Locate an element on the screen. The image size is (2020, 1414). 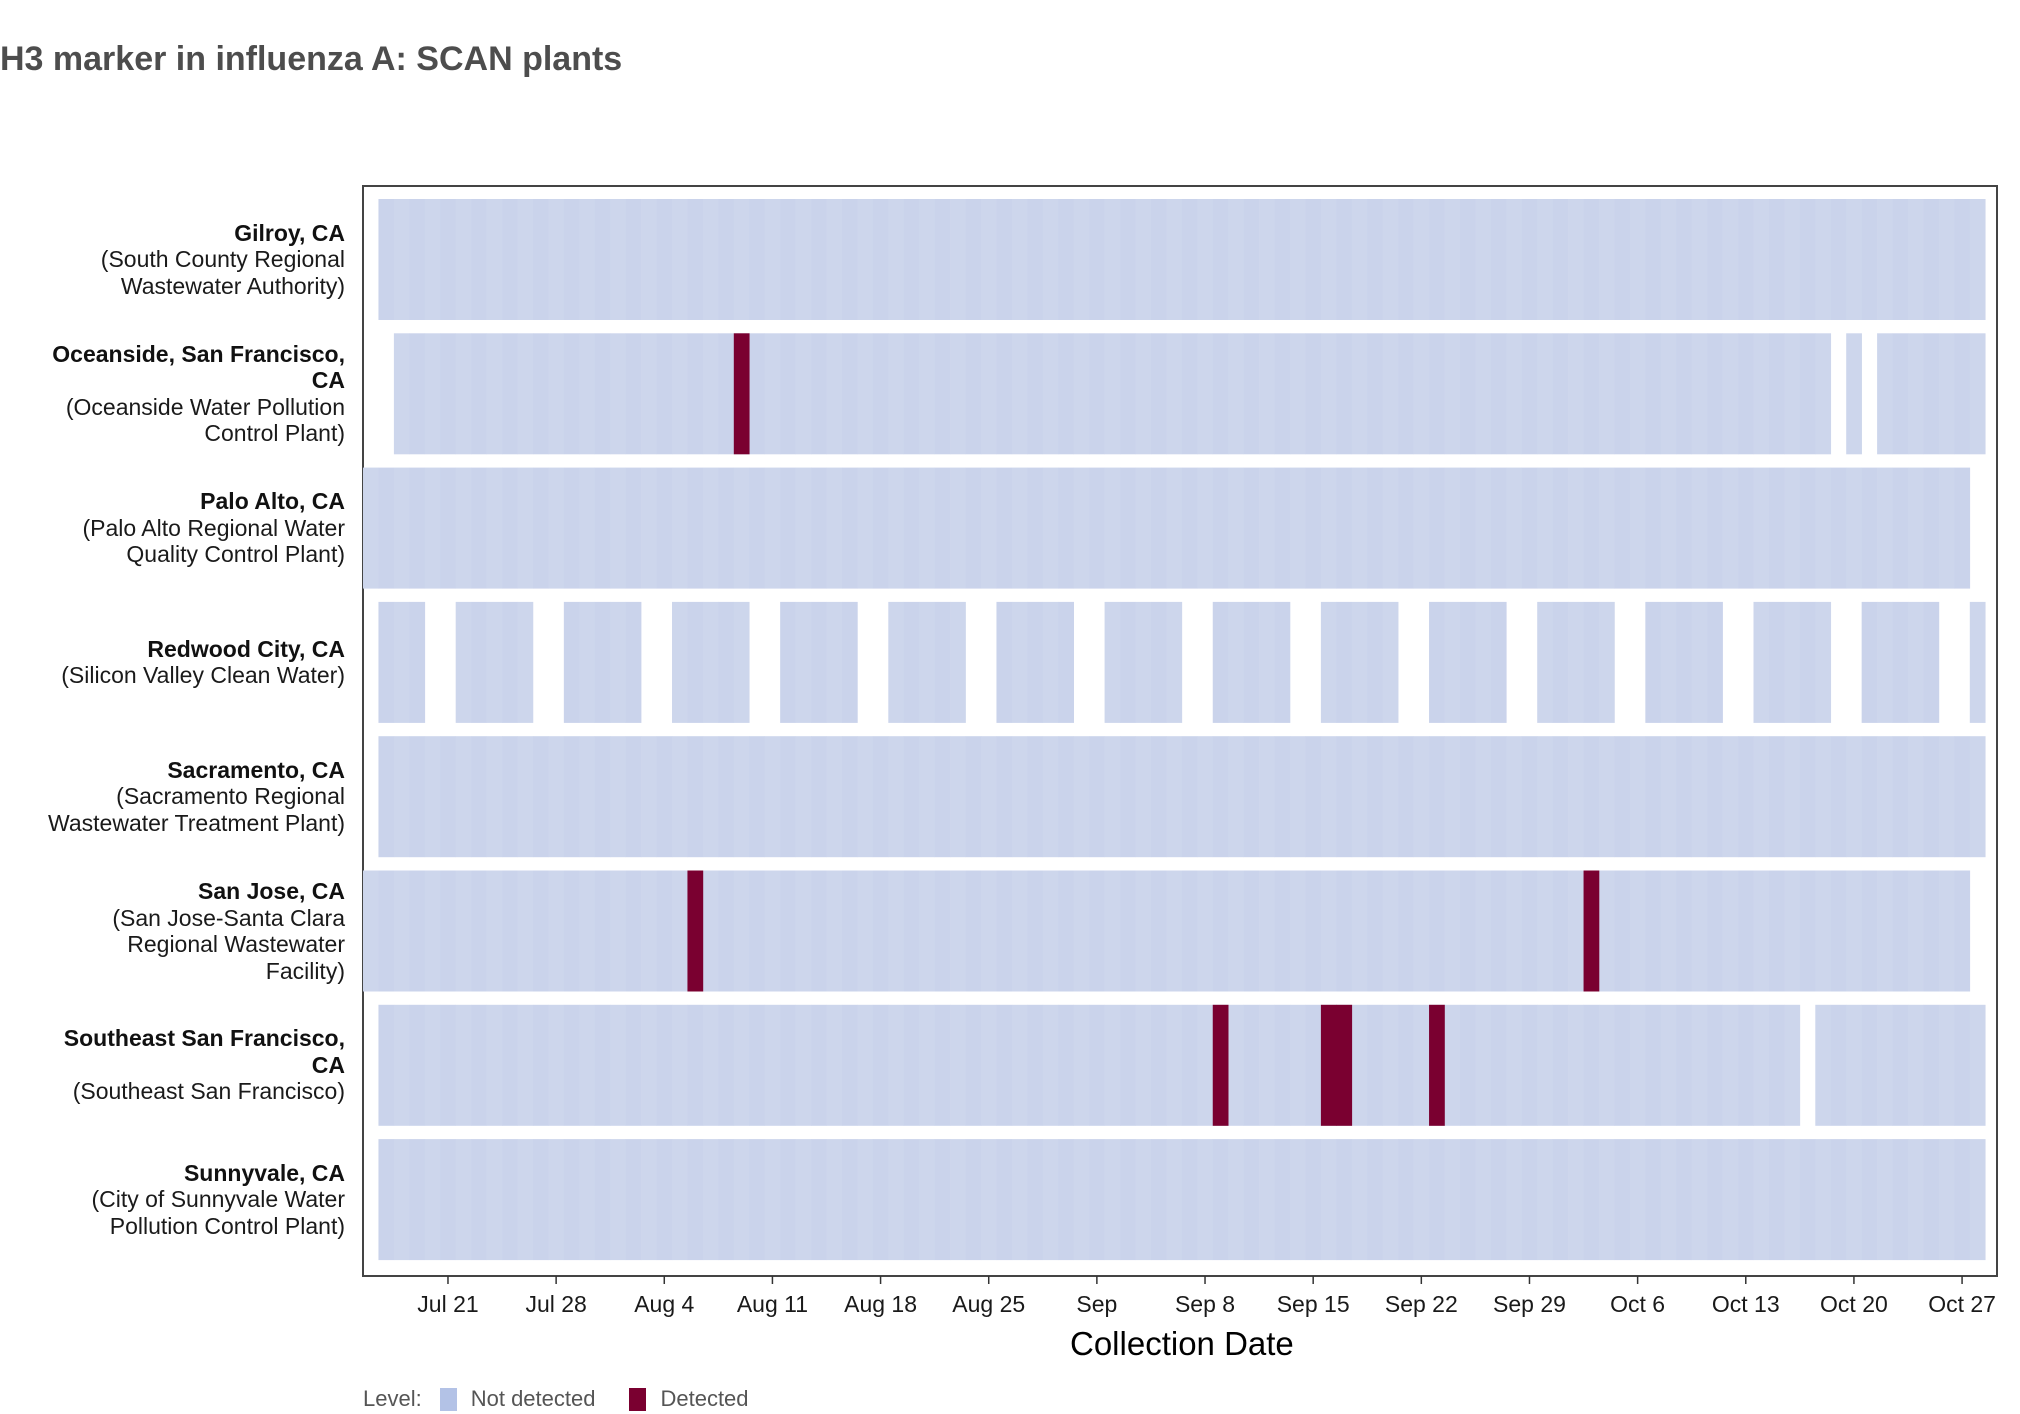
x-tick-label: Aug 4 is located at coordinates (664, 1304).